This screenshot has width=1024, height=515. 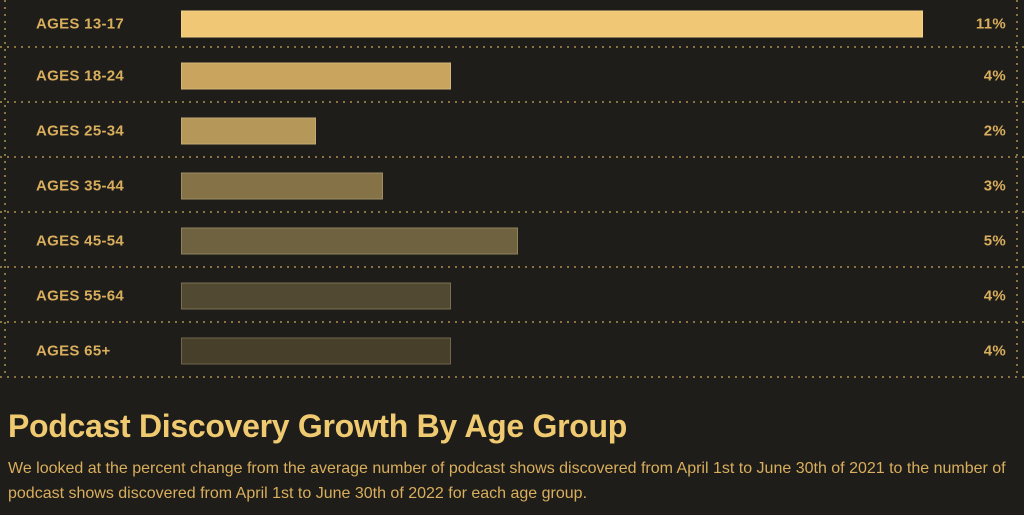 What do you see at coordinates (73, 350) in the screenshot?
I see `age-group-label: AGES 65+` at bounding box center [73, 350].